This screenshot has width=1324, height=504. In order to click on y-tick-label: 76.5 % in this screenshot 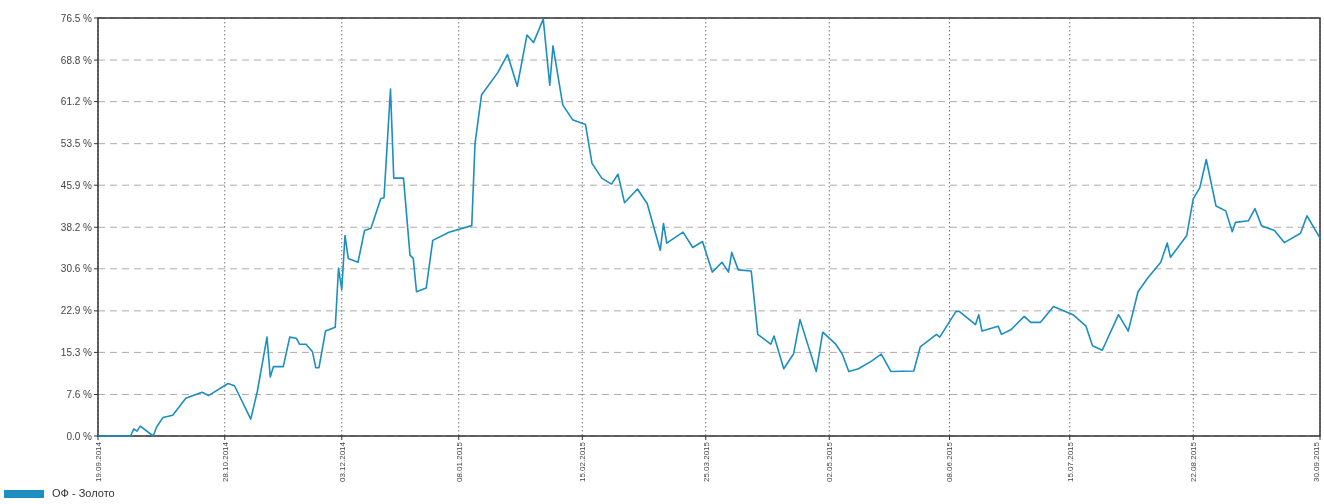, I will do `click(76, 18)`.